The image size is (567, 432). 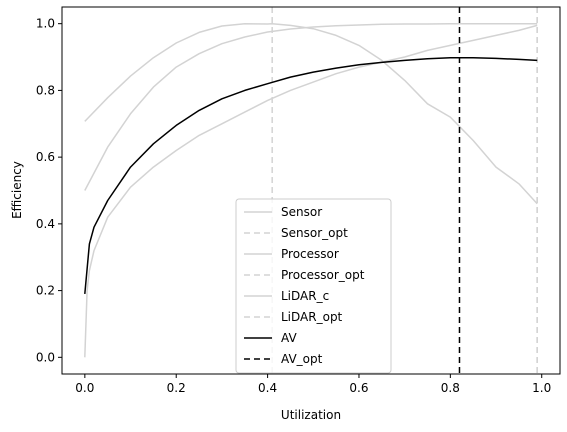 I want to click on y-tick-label: 0.8, so click(x=45, y=90).